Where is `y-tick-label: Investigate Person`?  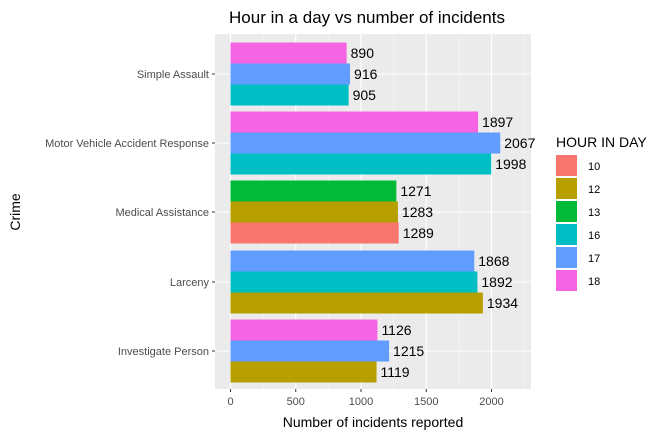
y-tick-label: Investigate Person is located at coordinates (163, 352).